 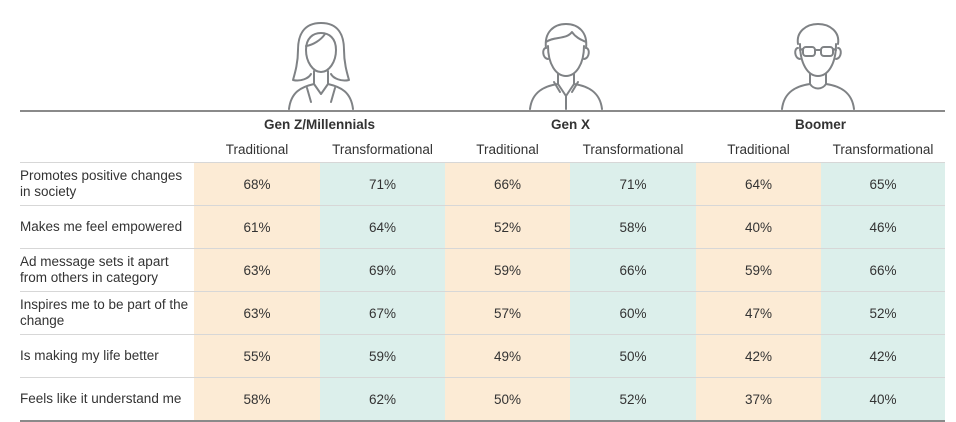 What do you see at coordinates (570, 124) in the screenshot?
I see `group-header-gen-x: Gen X` at bounding box center [570, 124].